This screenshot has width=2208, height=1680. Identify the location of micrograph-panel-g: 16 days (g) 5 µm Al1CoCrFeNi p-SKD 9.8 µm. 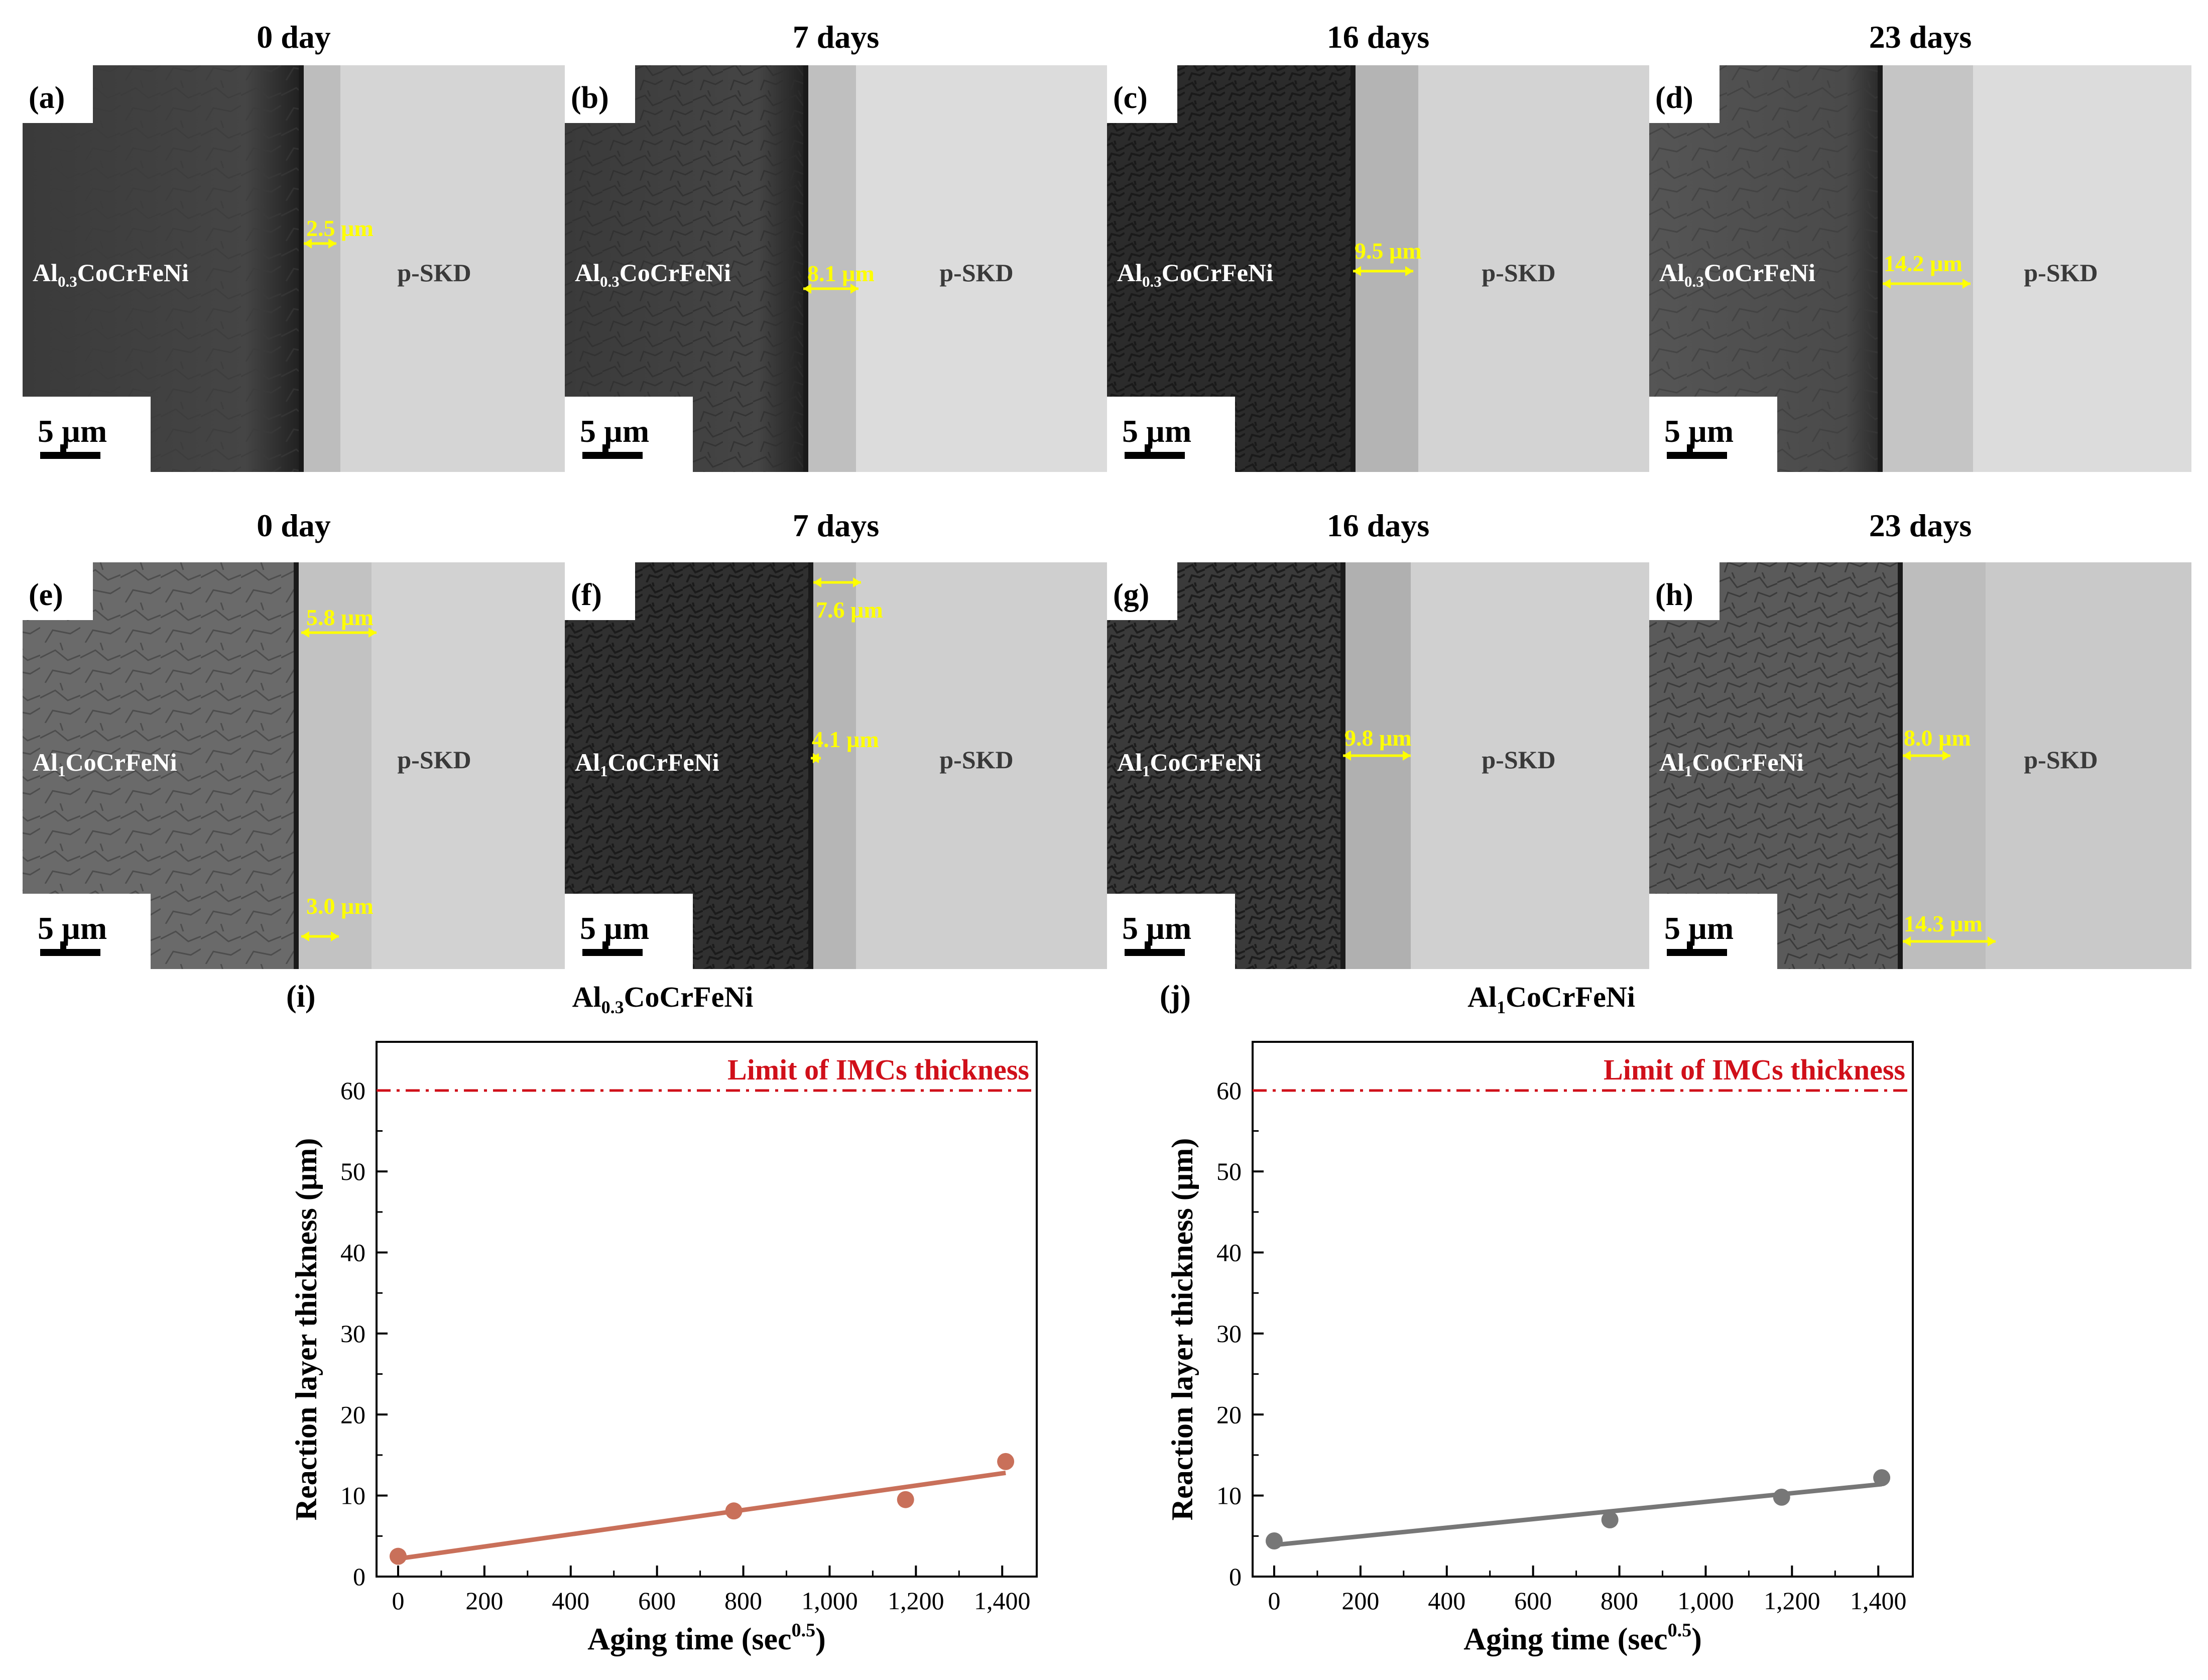
(1378, 738).